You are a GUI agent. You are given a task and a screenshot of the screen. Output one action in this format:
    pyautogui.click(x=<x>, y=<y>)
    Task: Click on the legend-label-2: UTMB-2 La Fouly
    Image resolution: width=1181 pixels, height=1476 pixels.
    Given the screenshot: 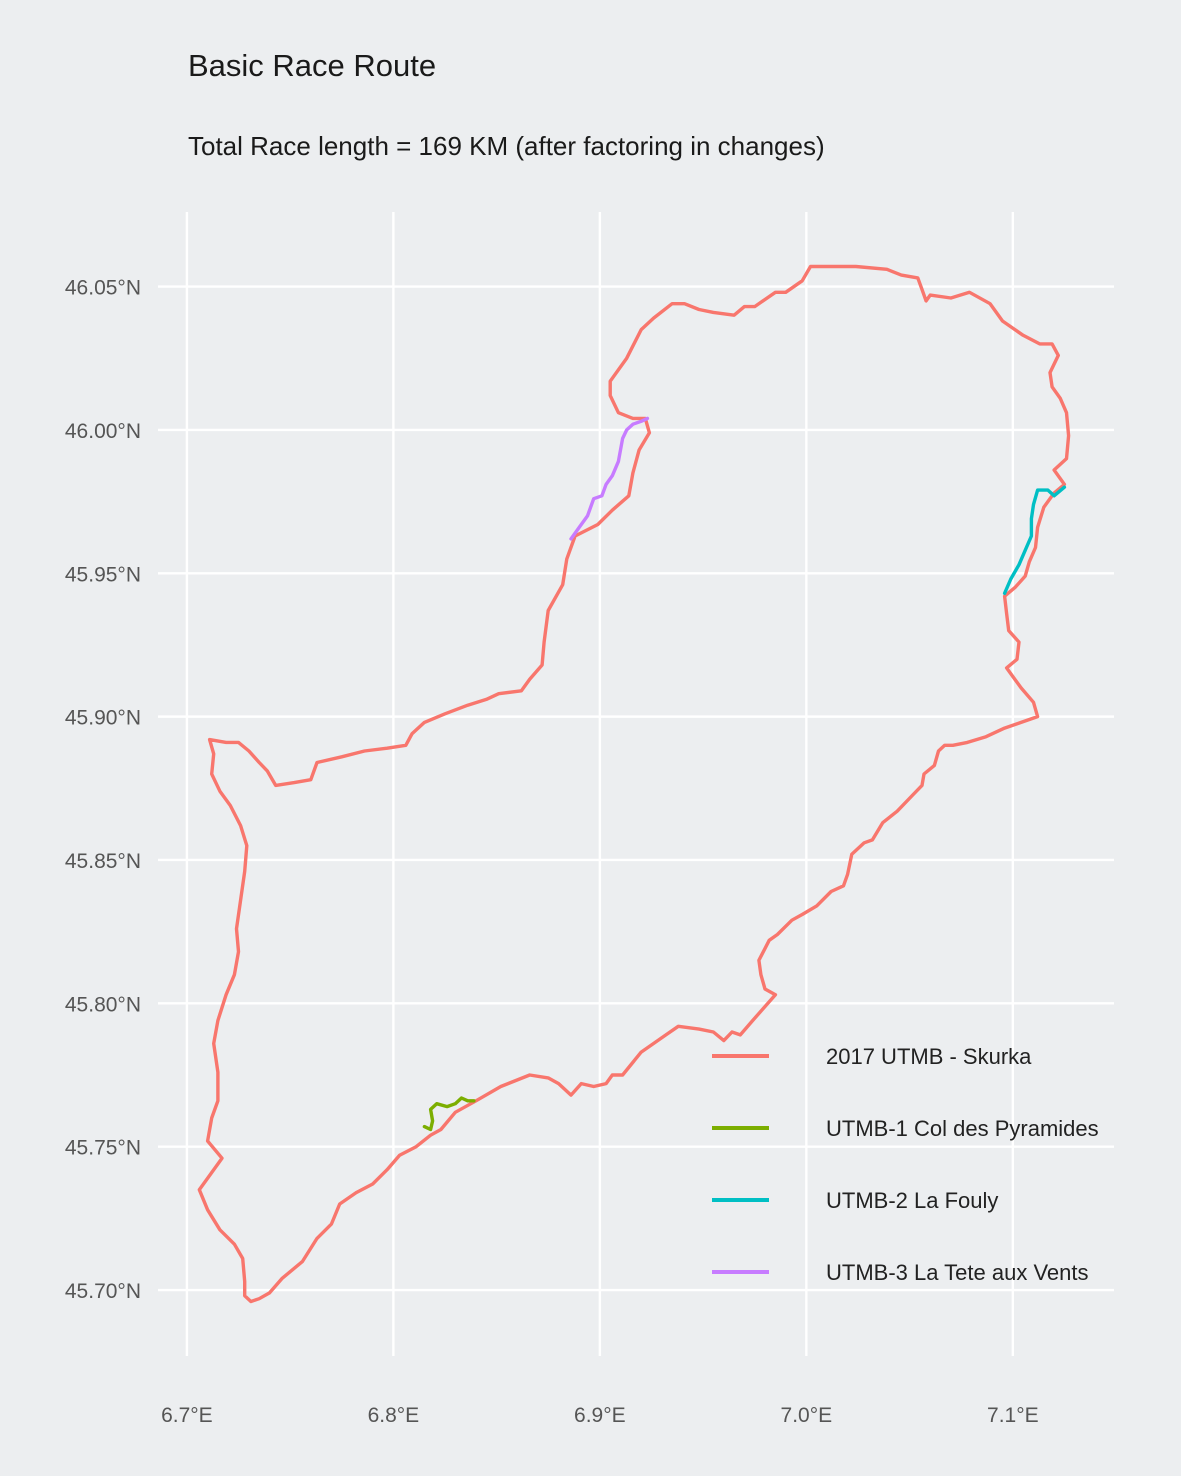 What is the action you would take?
    pyautogui.click(x=912, y=1200)
    